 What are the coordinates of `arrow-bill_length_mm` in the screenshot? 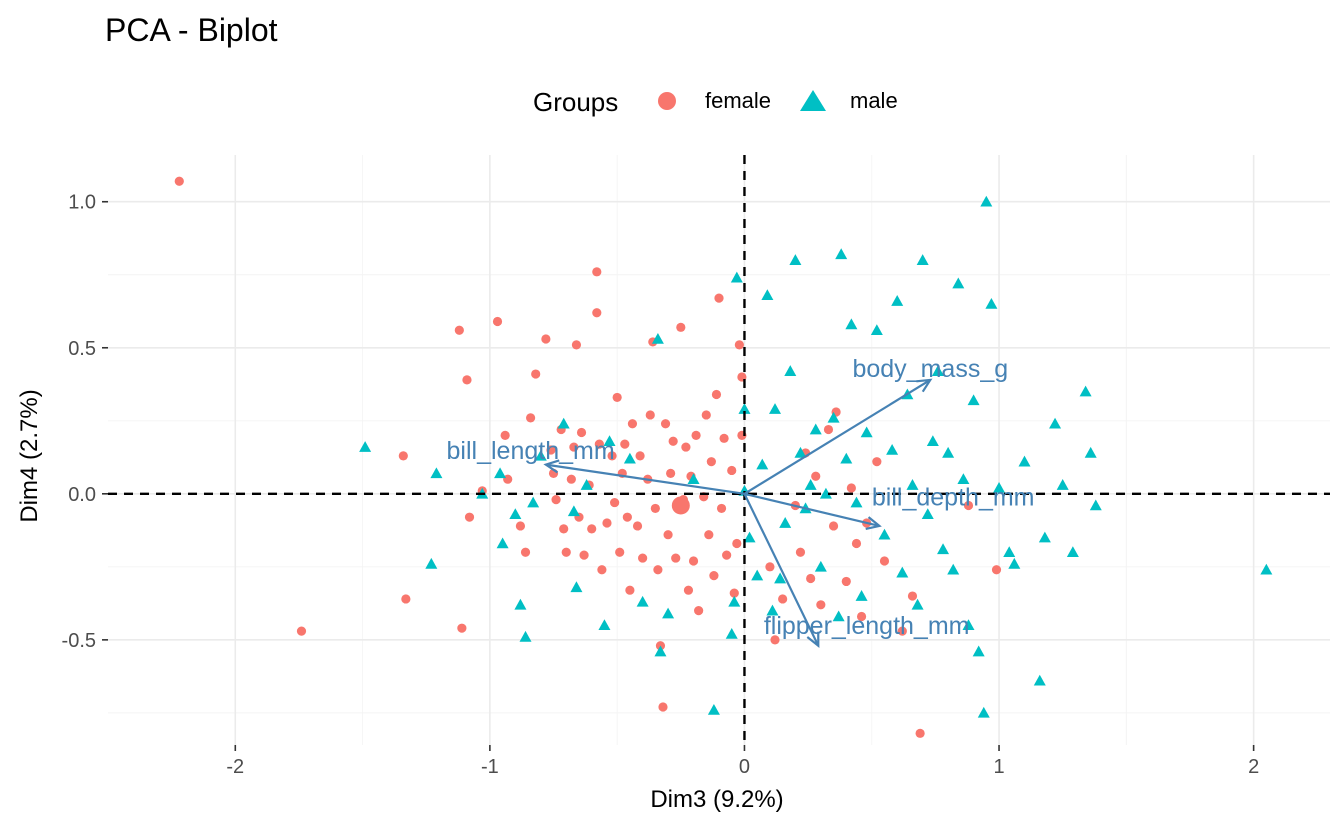 It's located at (645, 479).